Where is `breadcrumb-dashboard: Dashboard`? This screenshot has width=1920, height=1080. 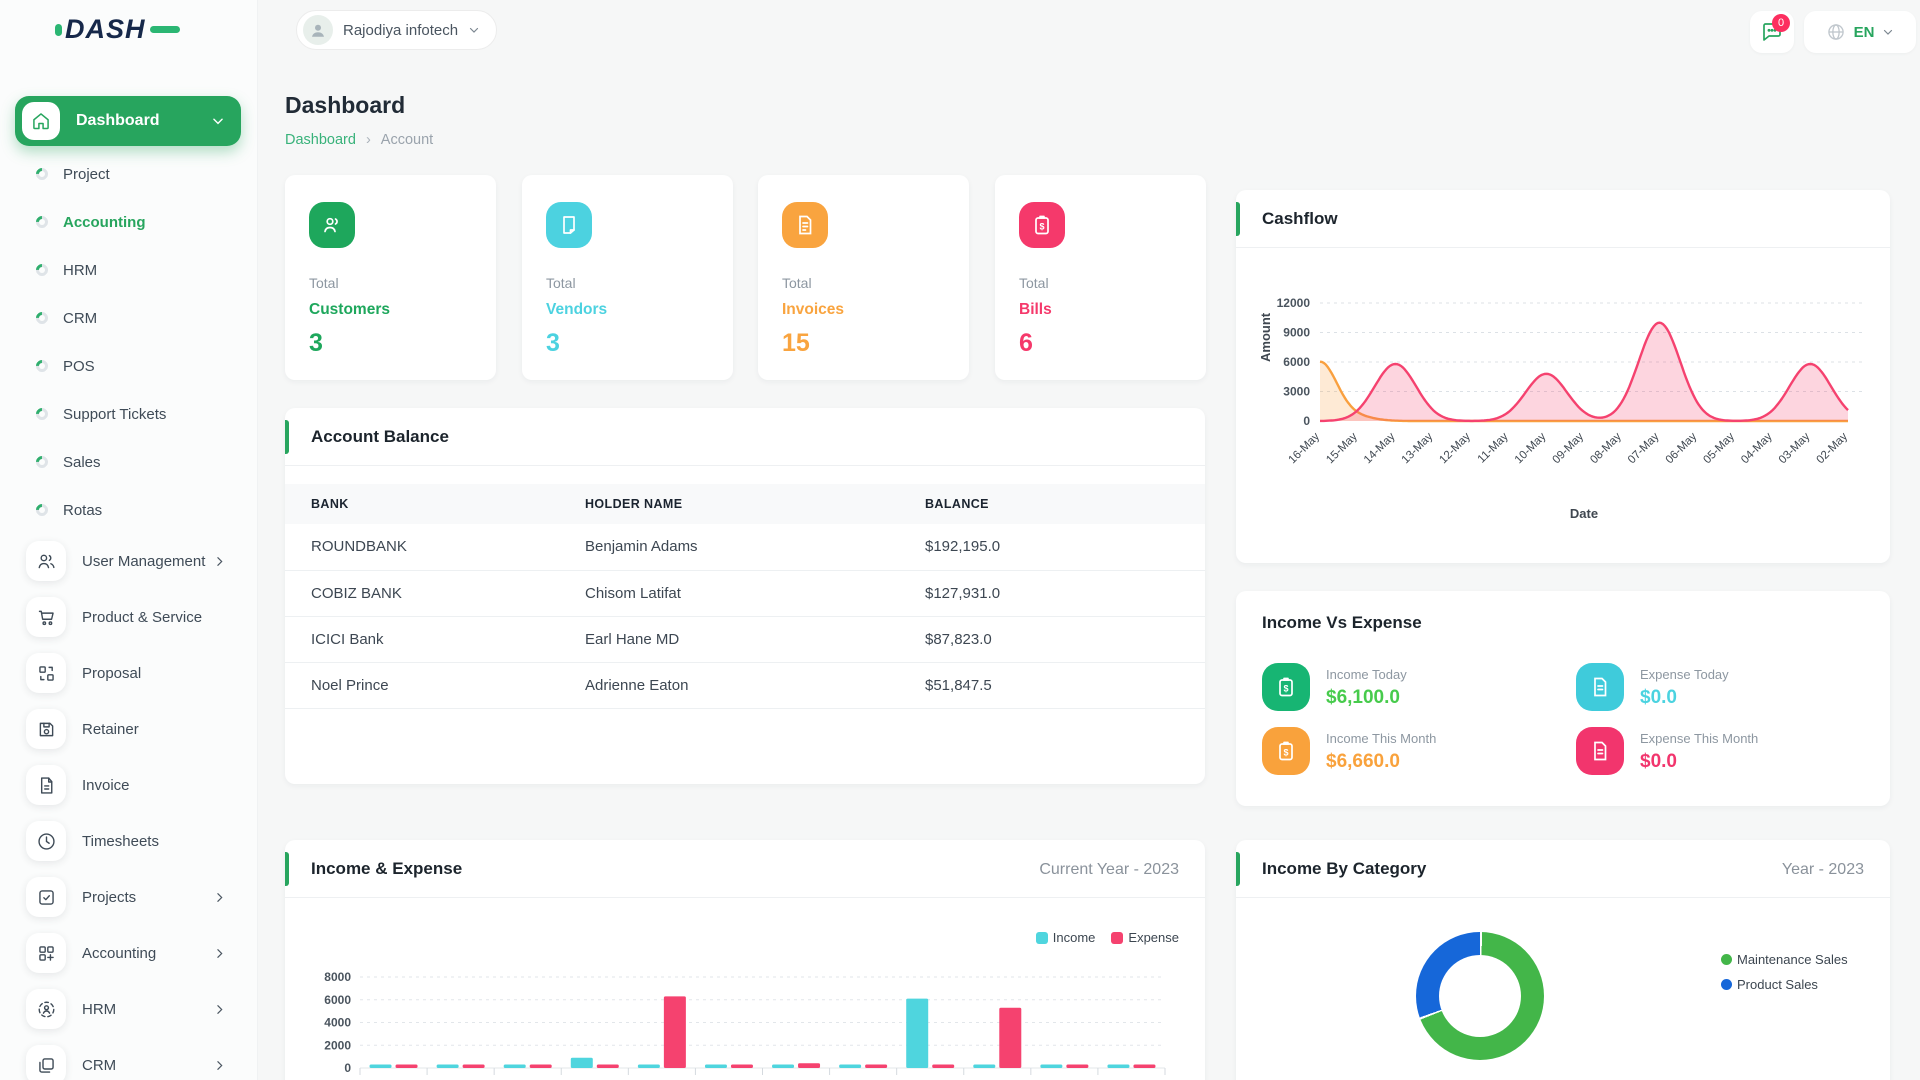 breadcrumb-dashboard: Dashboard is located at coordinates (320, 140).